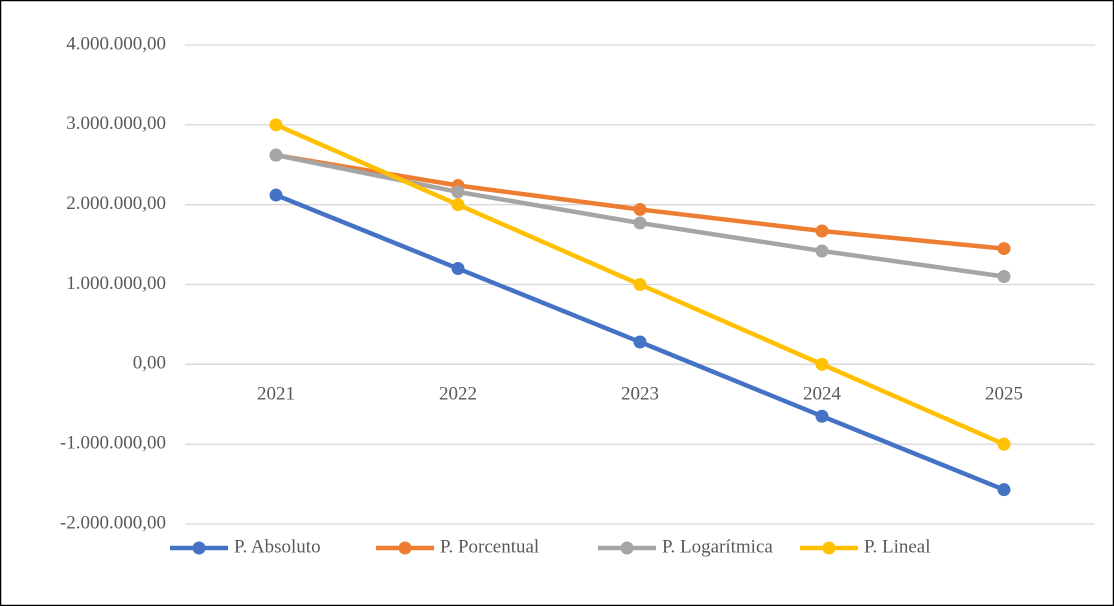 The width and height of the screenshot is (1114, 606). I want to click on legend-label: P. Absoluto, so click(277, 546).